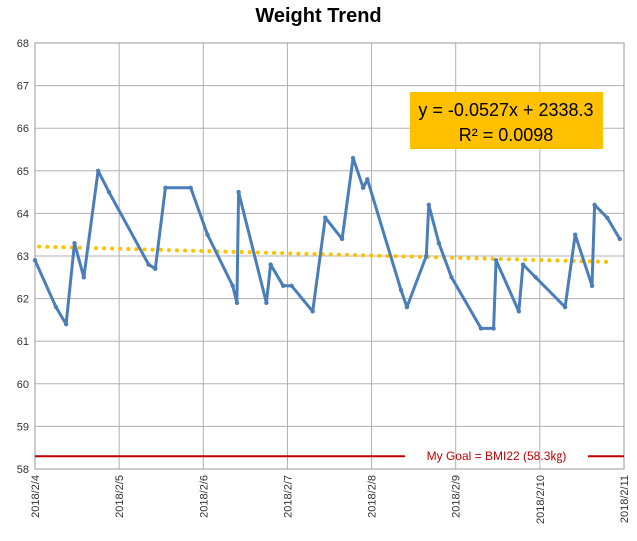 This screenshot has height=541, width=637. What do you see at coordinates (457, 496) in the screenshot?
I see `x-tick-label: 2018/2/9` at bounding box center [457, 496].